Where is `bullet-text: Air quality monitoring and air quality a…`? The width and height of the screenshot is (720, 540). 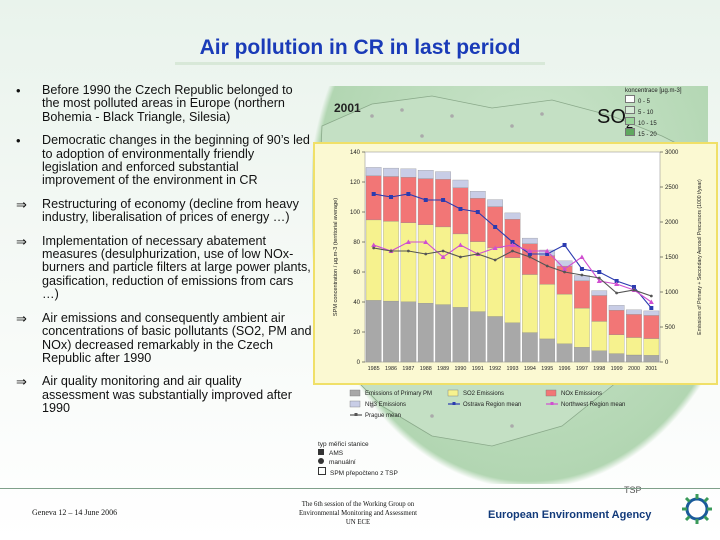
bullet-text: Air quality monitoring and air quality a… is located at coordinates (167, 395).